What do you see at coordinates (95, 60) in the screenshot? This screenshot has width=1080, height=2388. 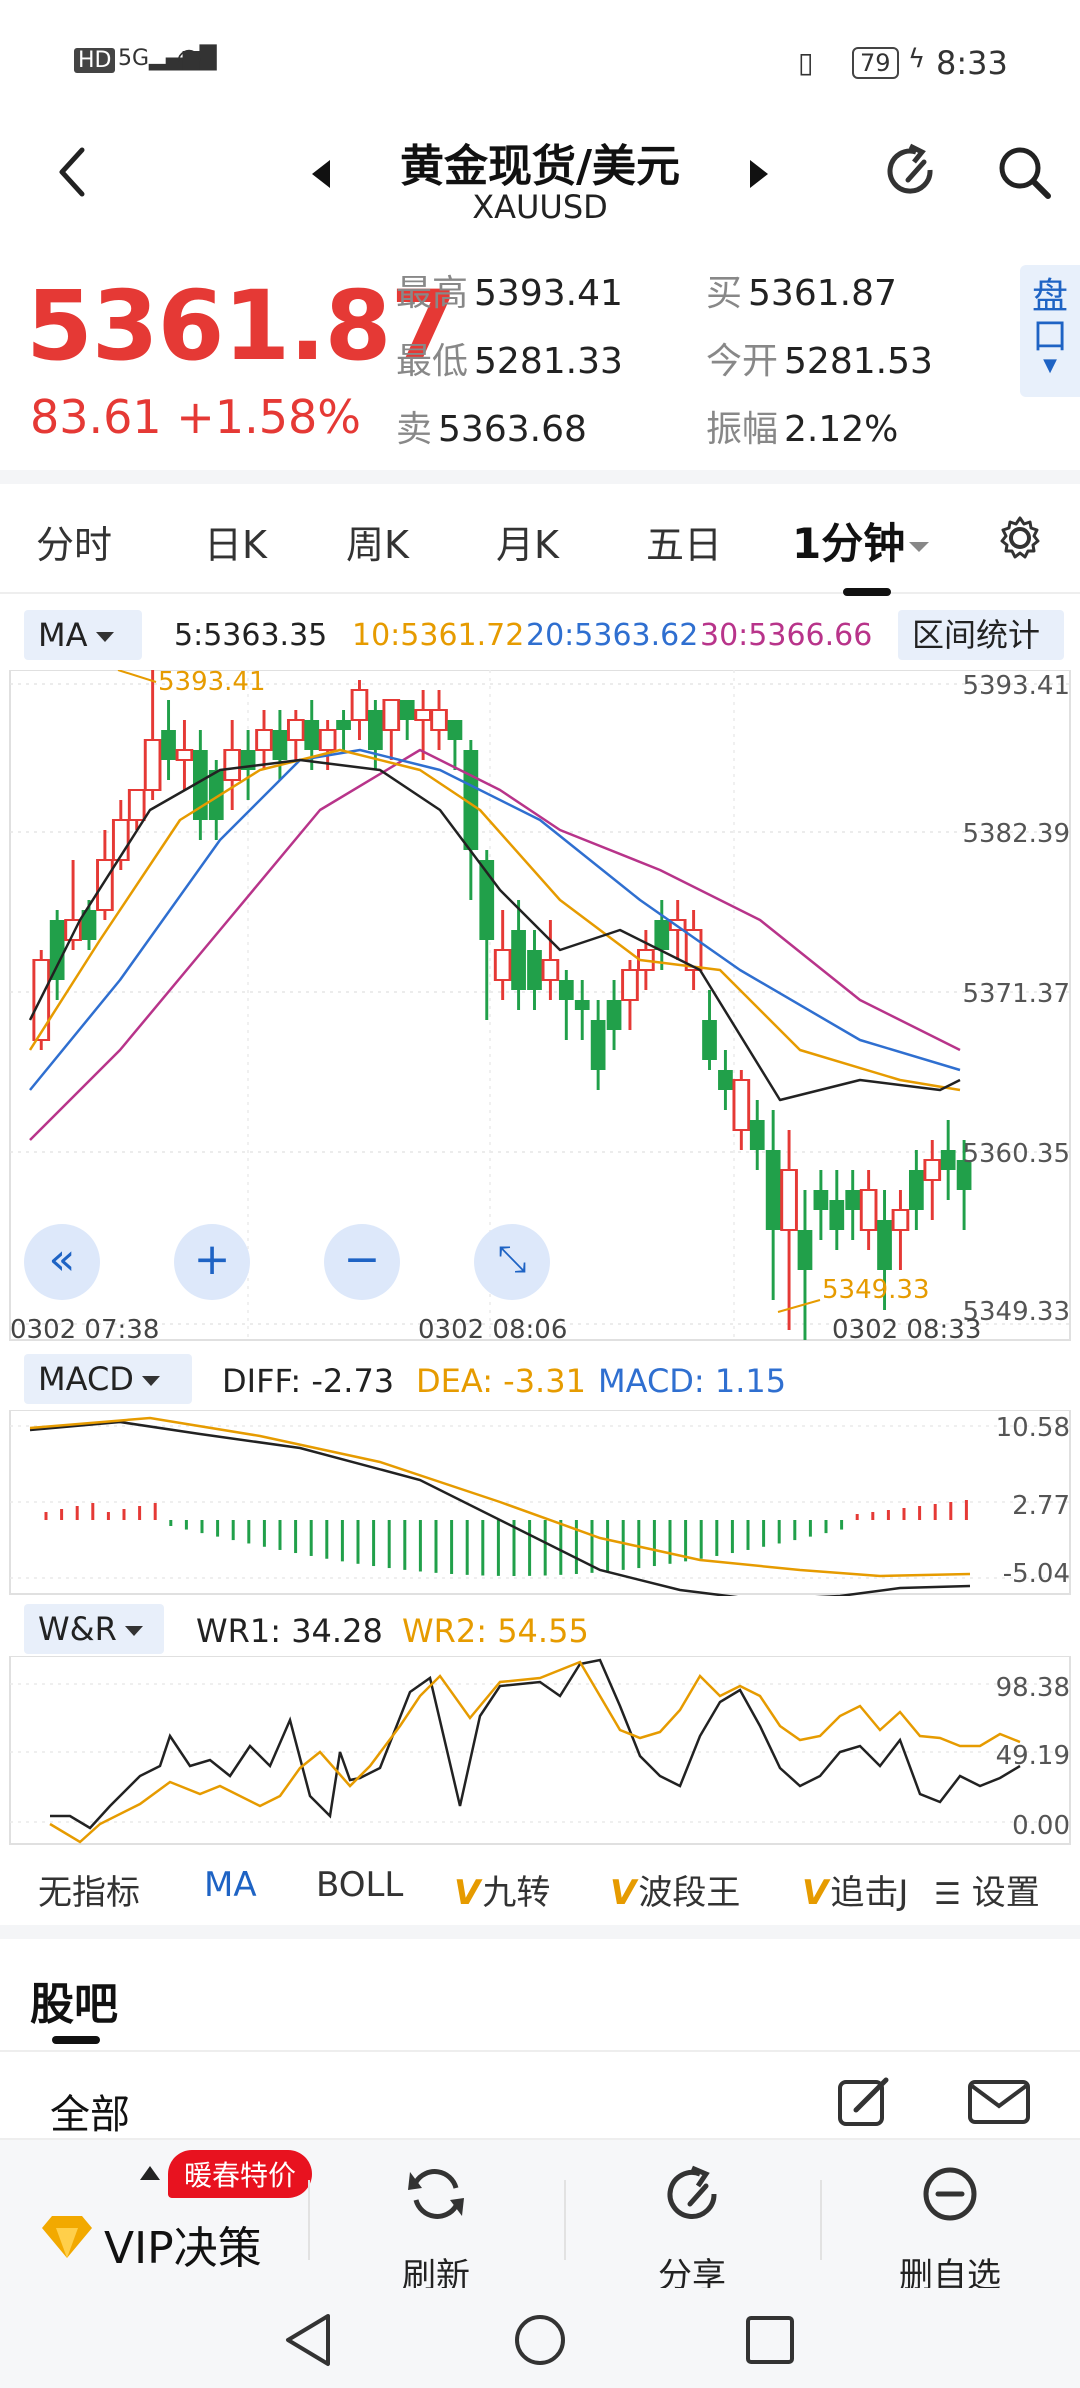 I see `hd-icon: HD` at bounding box center [95, 60].